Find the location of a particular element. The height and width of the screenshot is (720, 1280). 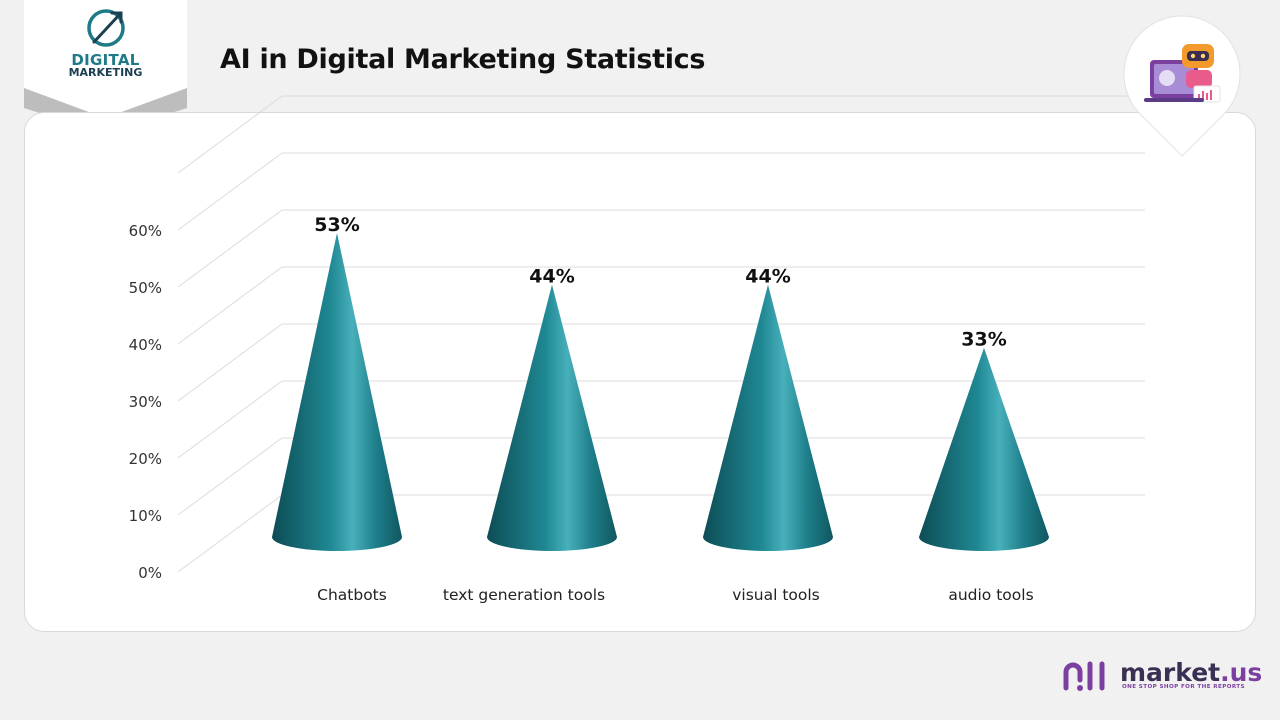

brand-badge: DIGITAL MARKETING is located at coordinates (105, 67).